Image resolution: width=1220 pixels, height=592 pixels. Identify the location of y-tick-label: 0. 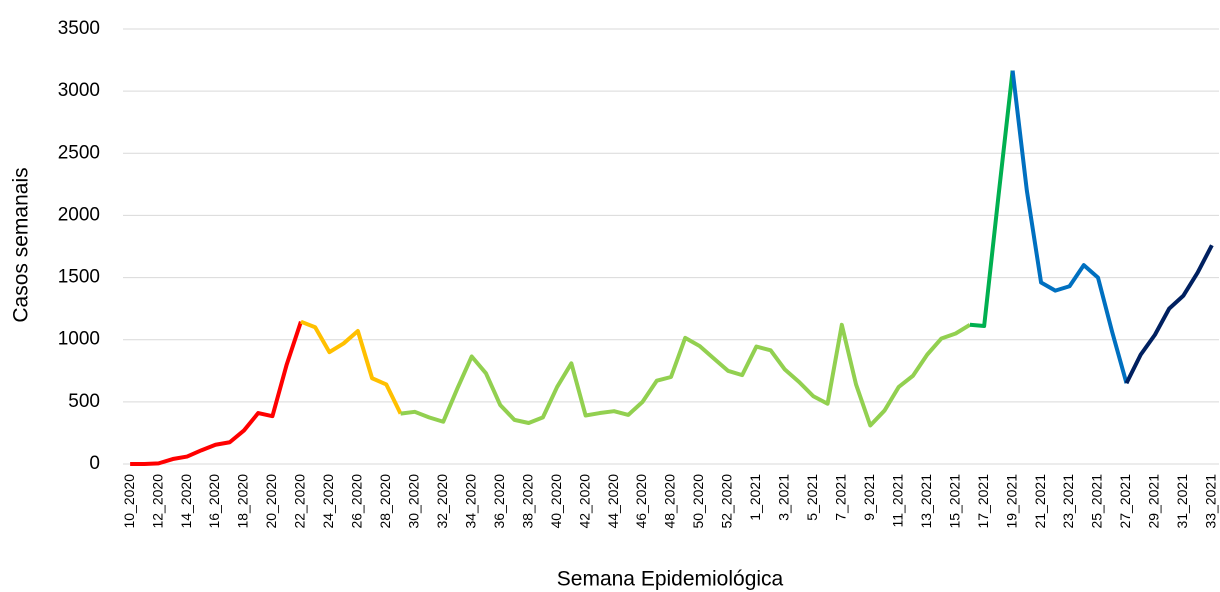
(94, 463).